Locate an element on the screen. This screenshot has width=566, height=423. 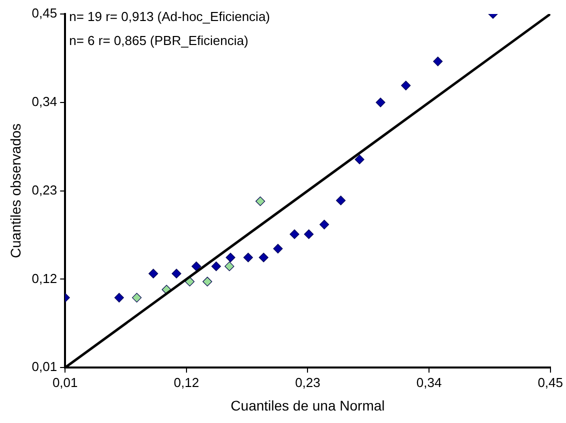
y-tick-label: 0,34 is located at coordinates (45, 101).